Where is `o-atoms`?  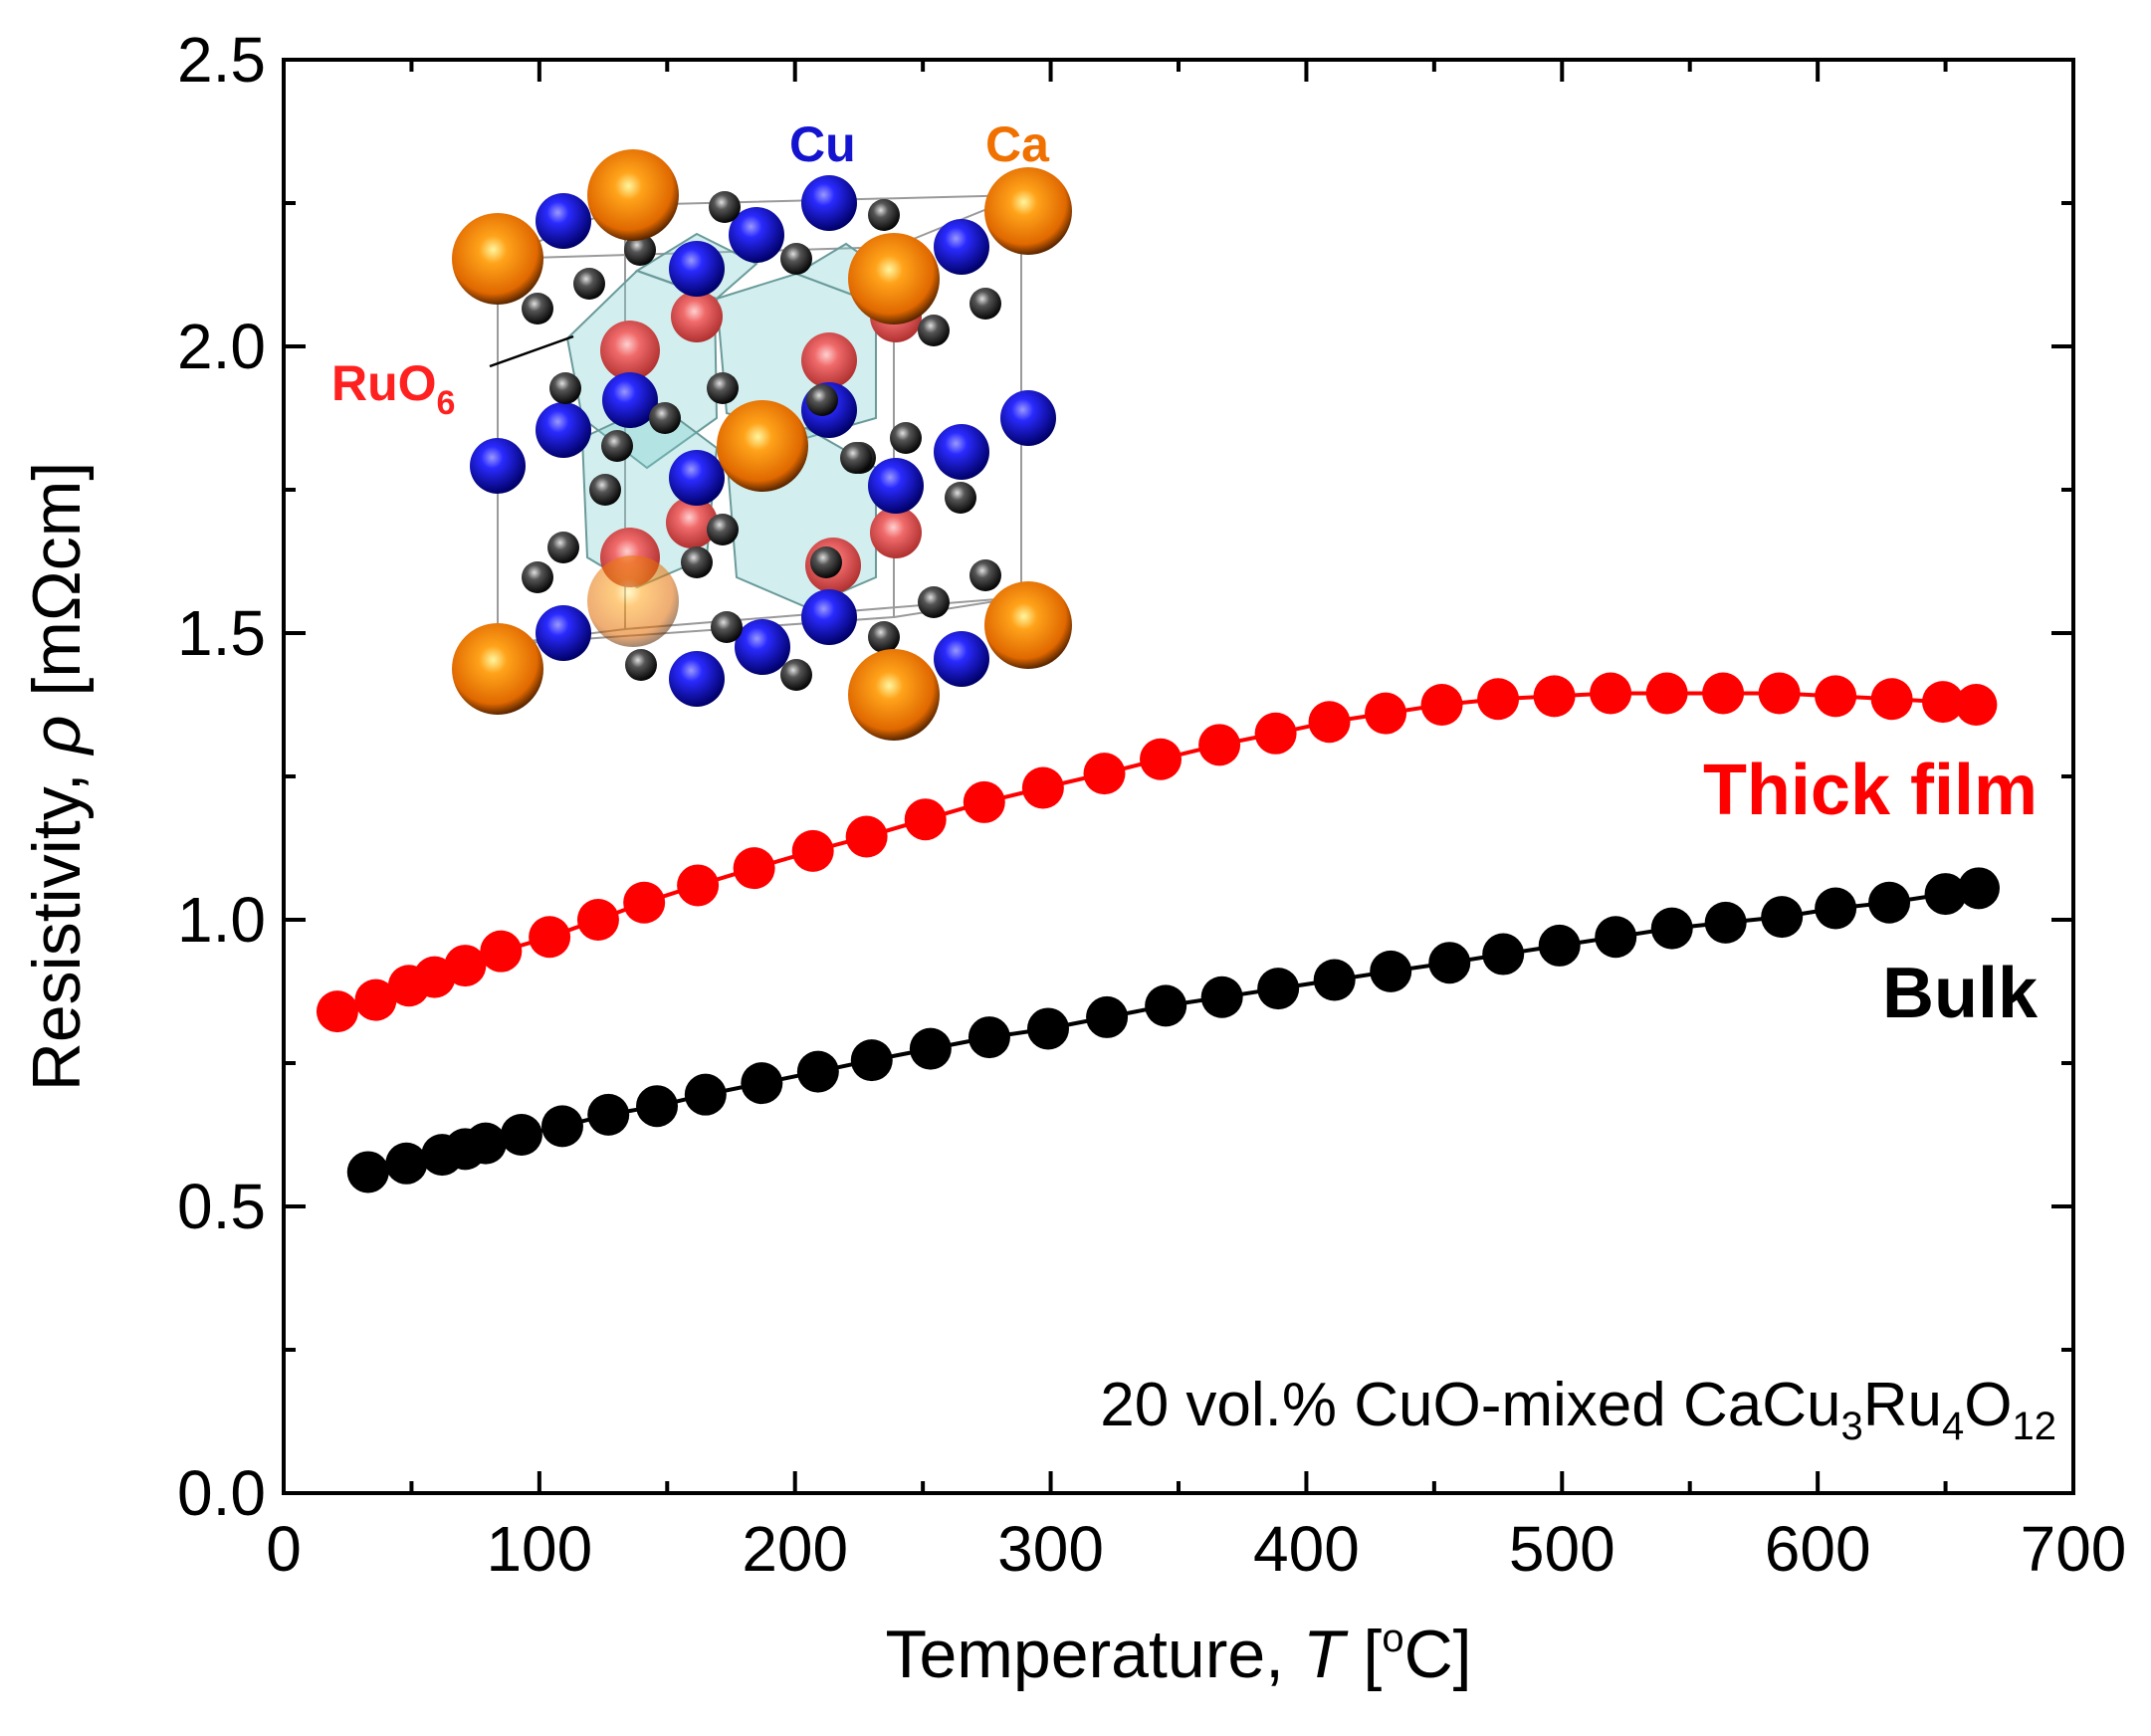
o-atoms is located at coordinates (761, 441).